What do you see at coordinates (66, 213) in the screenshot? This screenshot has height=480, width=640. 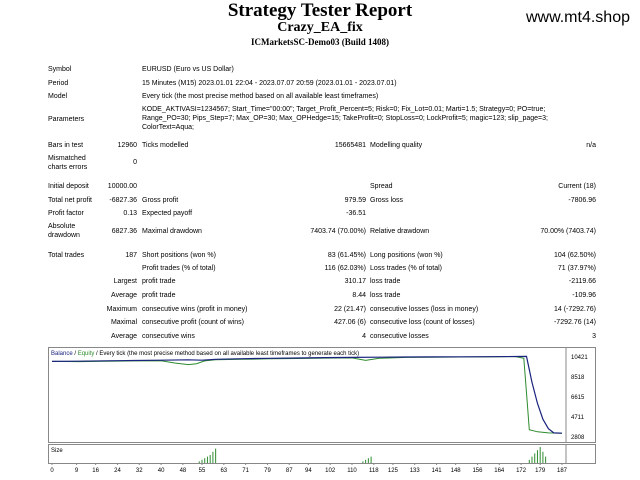 I see `pf-label: Profit factor` at bounding box center [66, 213].